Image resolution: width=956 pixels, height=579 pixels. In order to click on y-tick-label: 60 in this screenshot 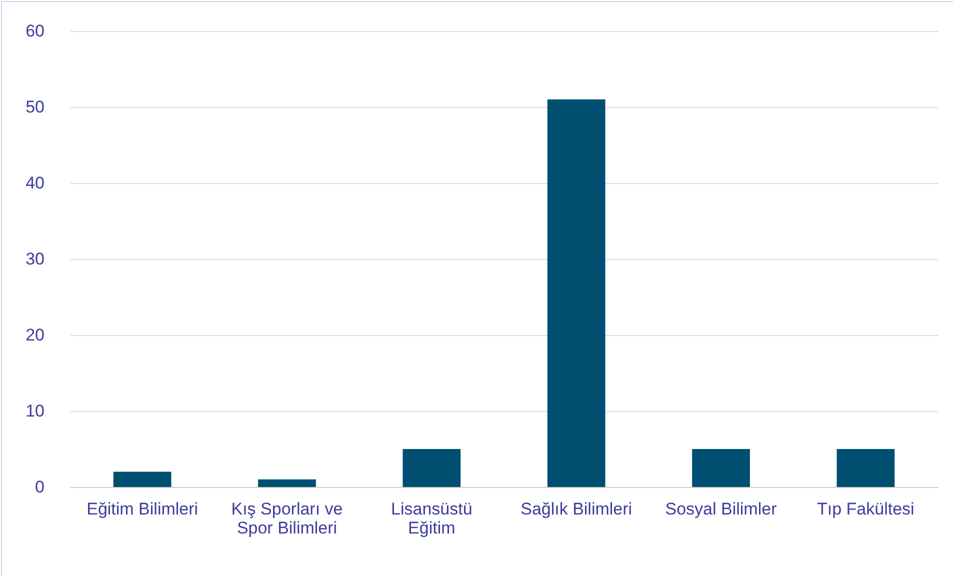, I will do `click(35, 31)`.